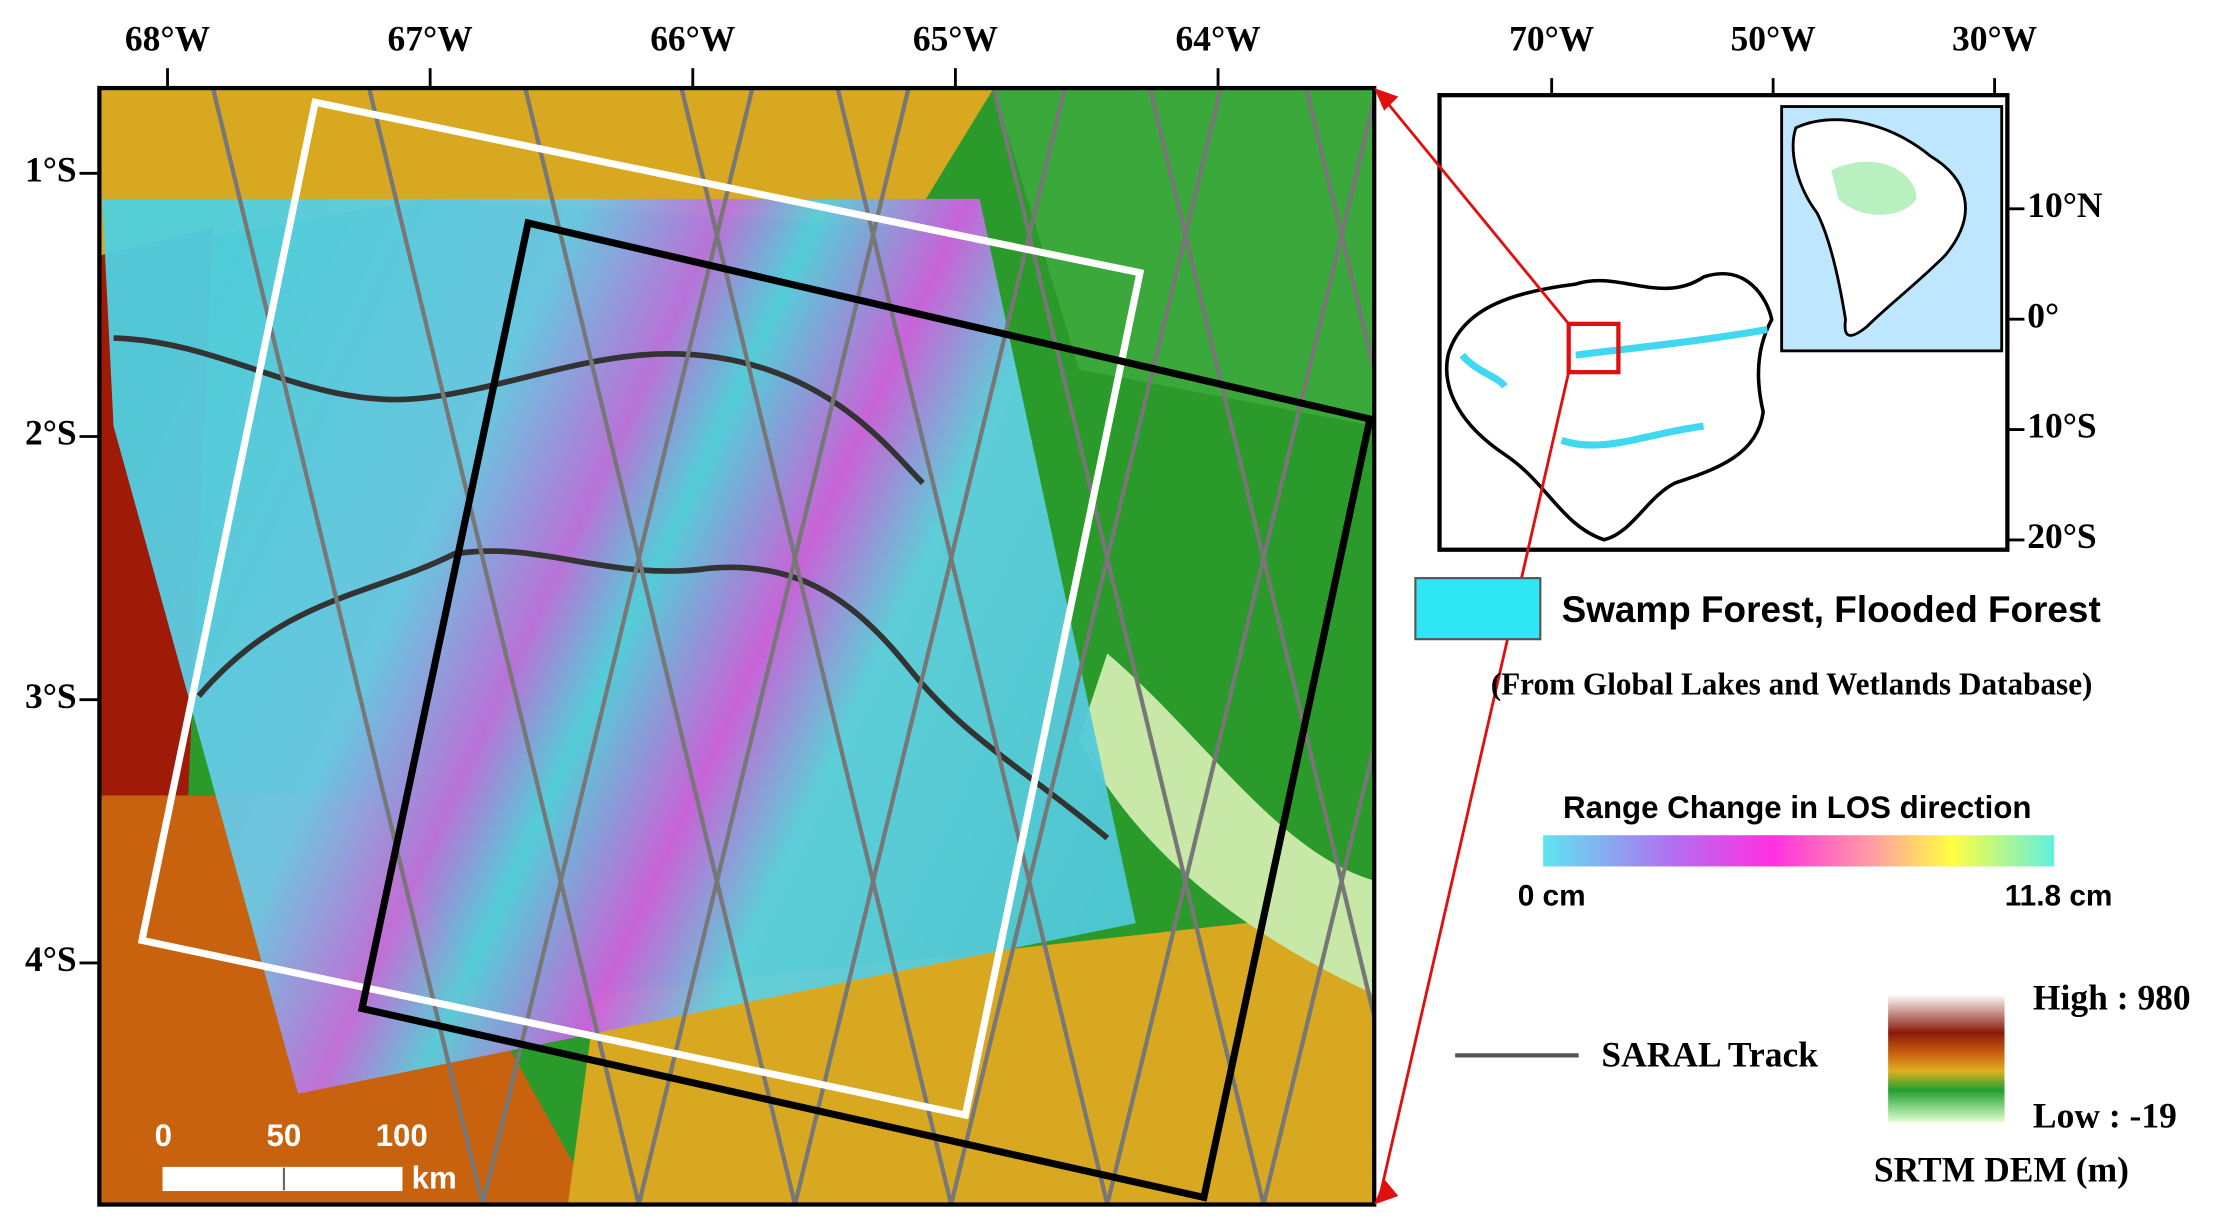 This screenshot has height=1223, width=2226. What do you see at coordinates (1551, 39) in the screenshot?
I see `lon-label: 70°W` at bounding box center [1551, 39].